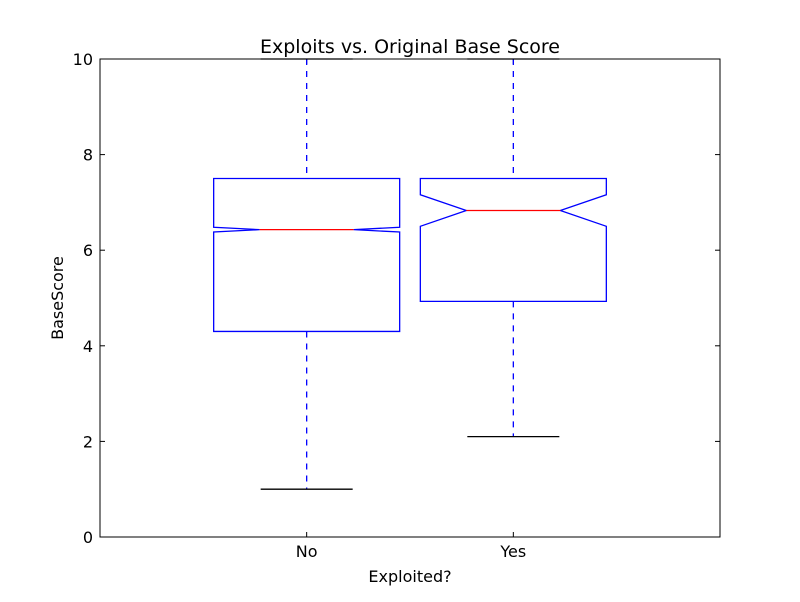  What do you see at coordinates (88, 537) in the screenshot?
I see `y-tick-label: 0` at bounding box center [88, 537].